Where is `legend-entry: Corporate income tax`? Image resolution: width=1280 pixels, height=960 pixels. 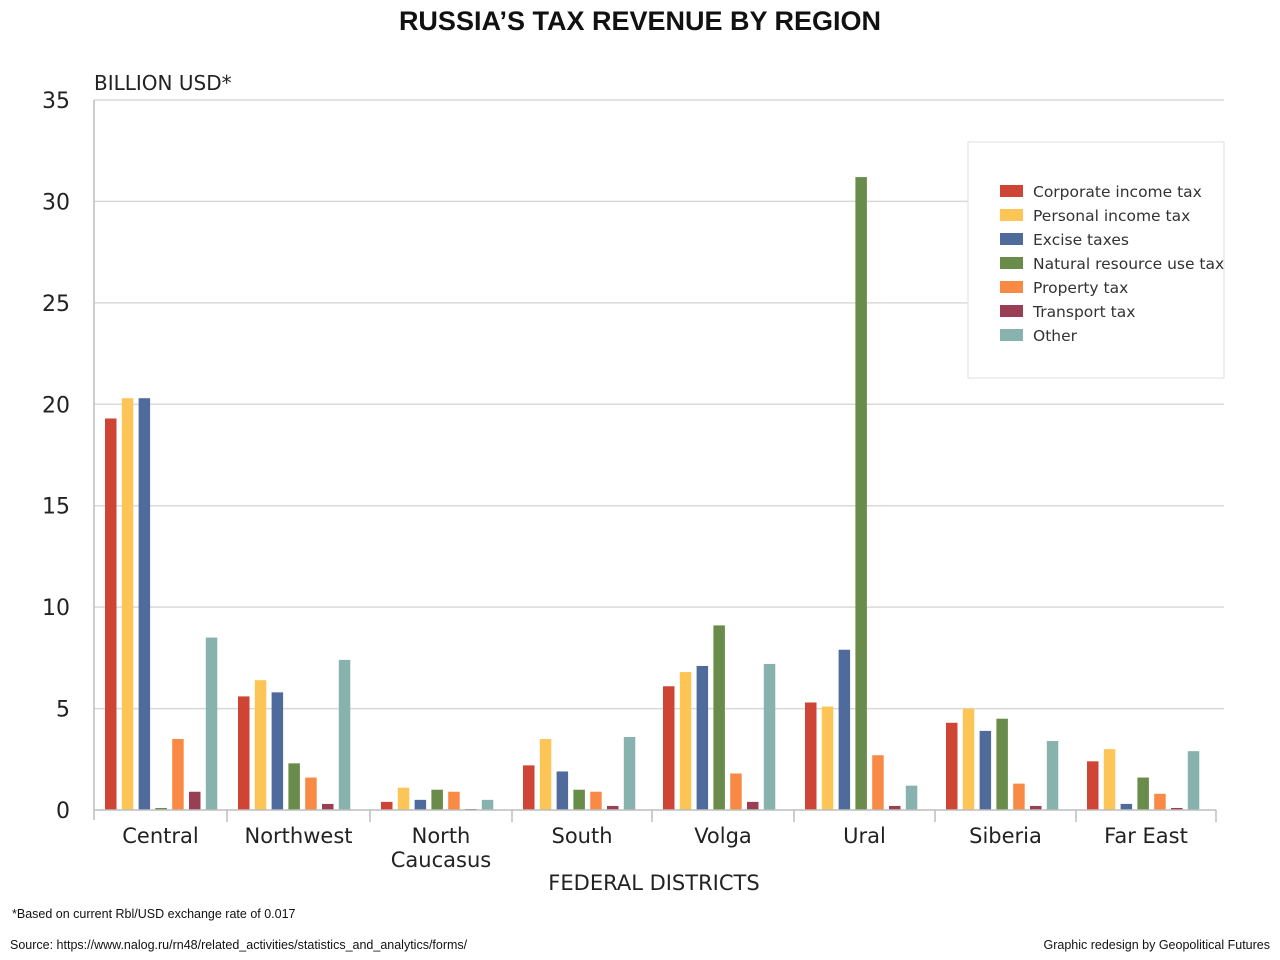
legend-entry: Corporate income tax is located at coordinates (1117, 192).